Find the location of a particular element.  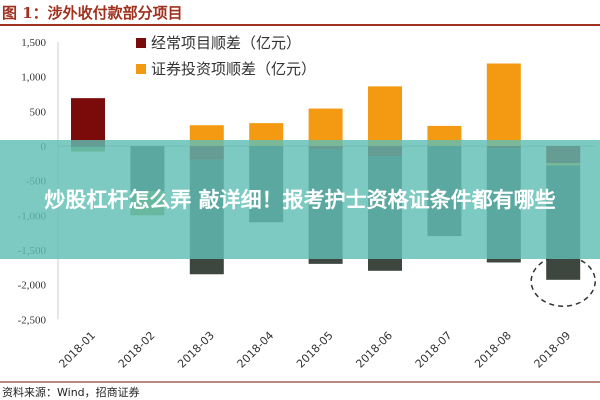

x-tick-label: 2018-02 is located at coordinates (137, 350).